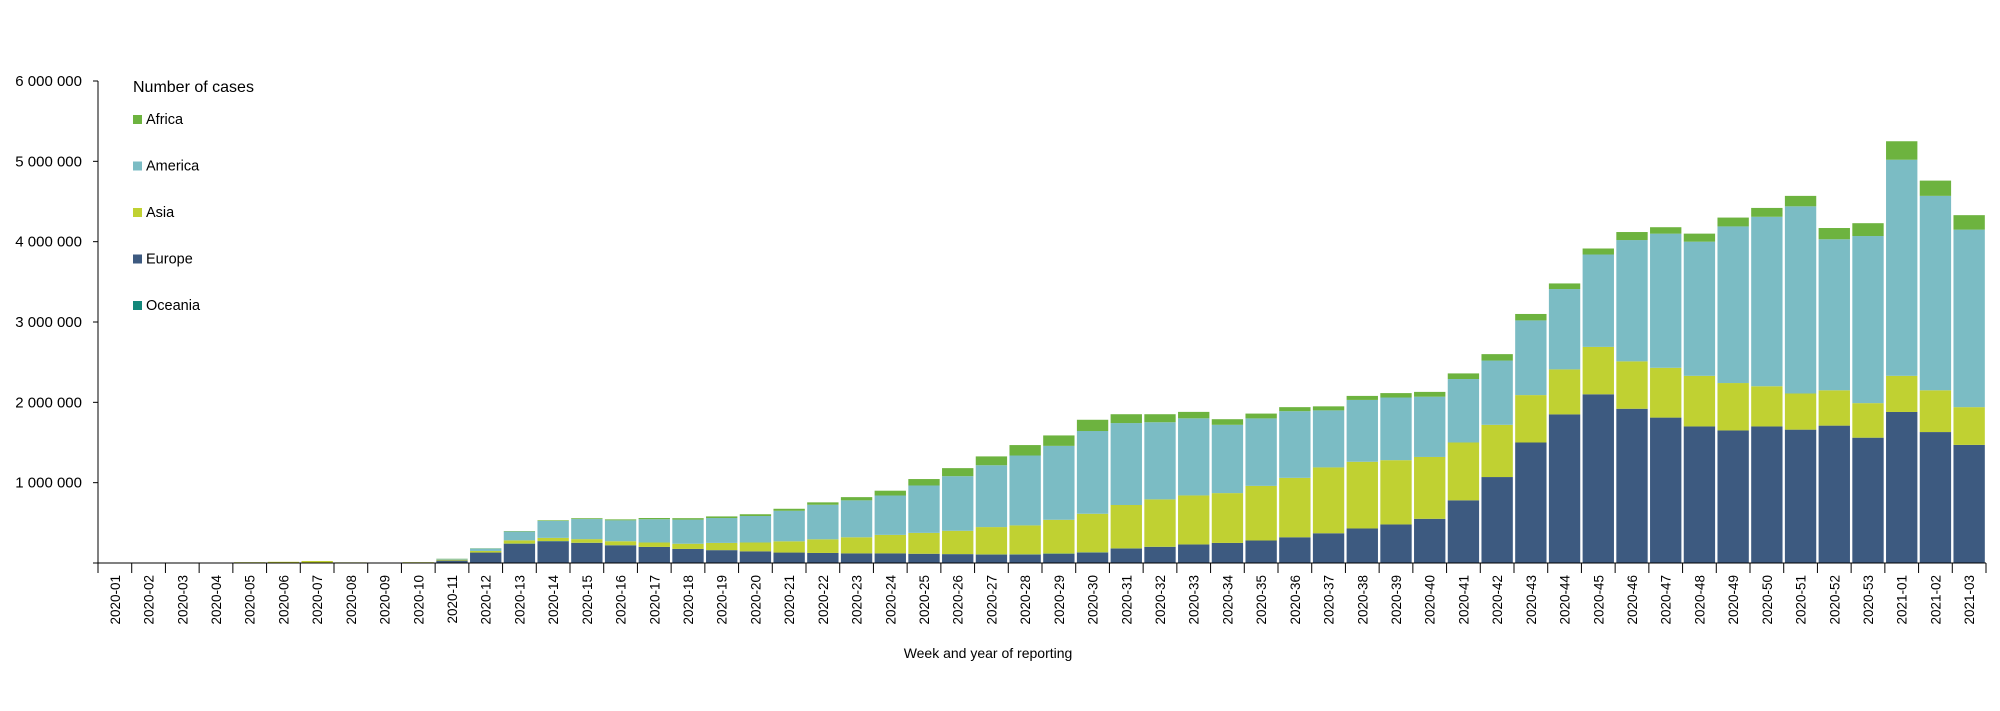  I want to click on x-tick-label: 2020-28, so click(1025, 600).